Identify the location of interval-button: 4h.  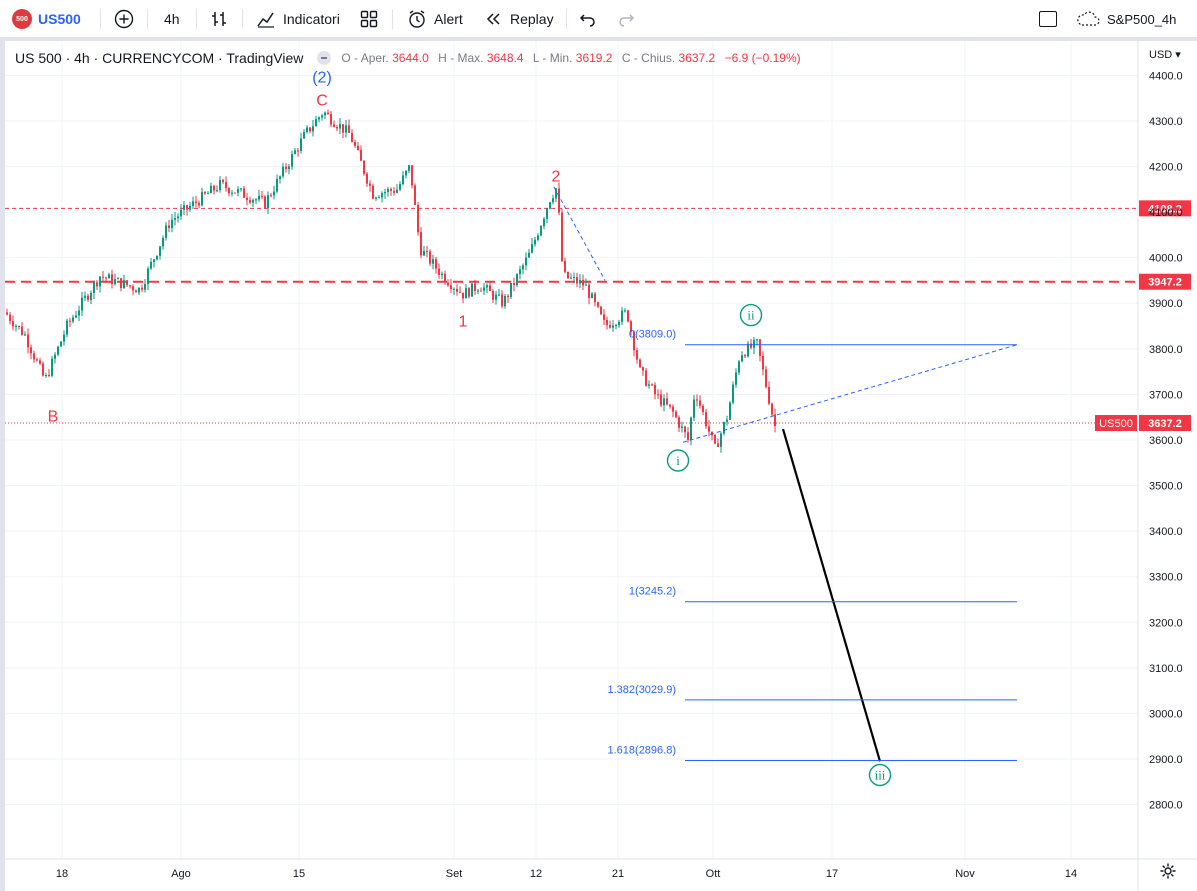
(172, 19).